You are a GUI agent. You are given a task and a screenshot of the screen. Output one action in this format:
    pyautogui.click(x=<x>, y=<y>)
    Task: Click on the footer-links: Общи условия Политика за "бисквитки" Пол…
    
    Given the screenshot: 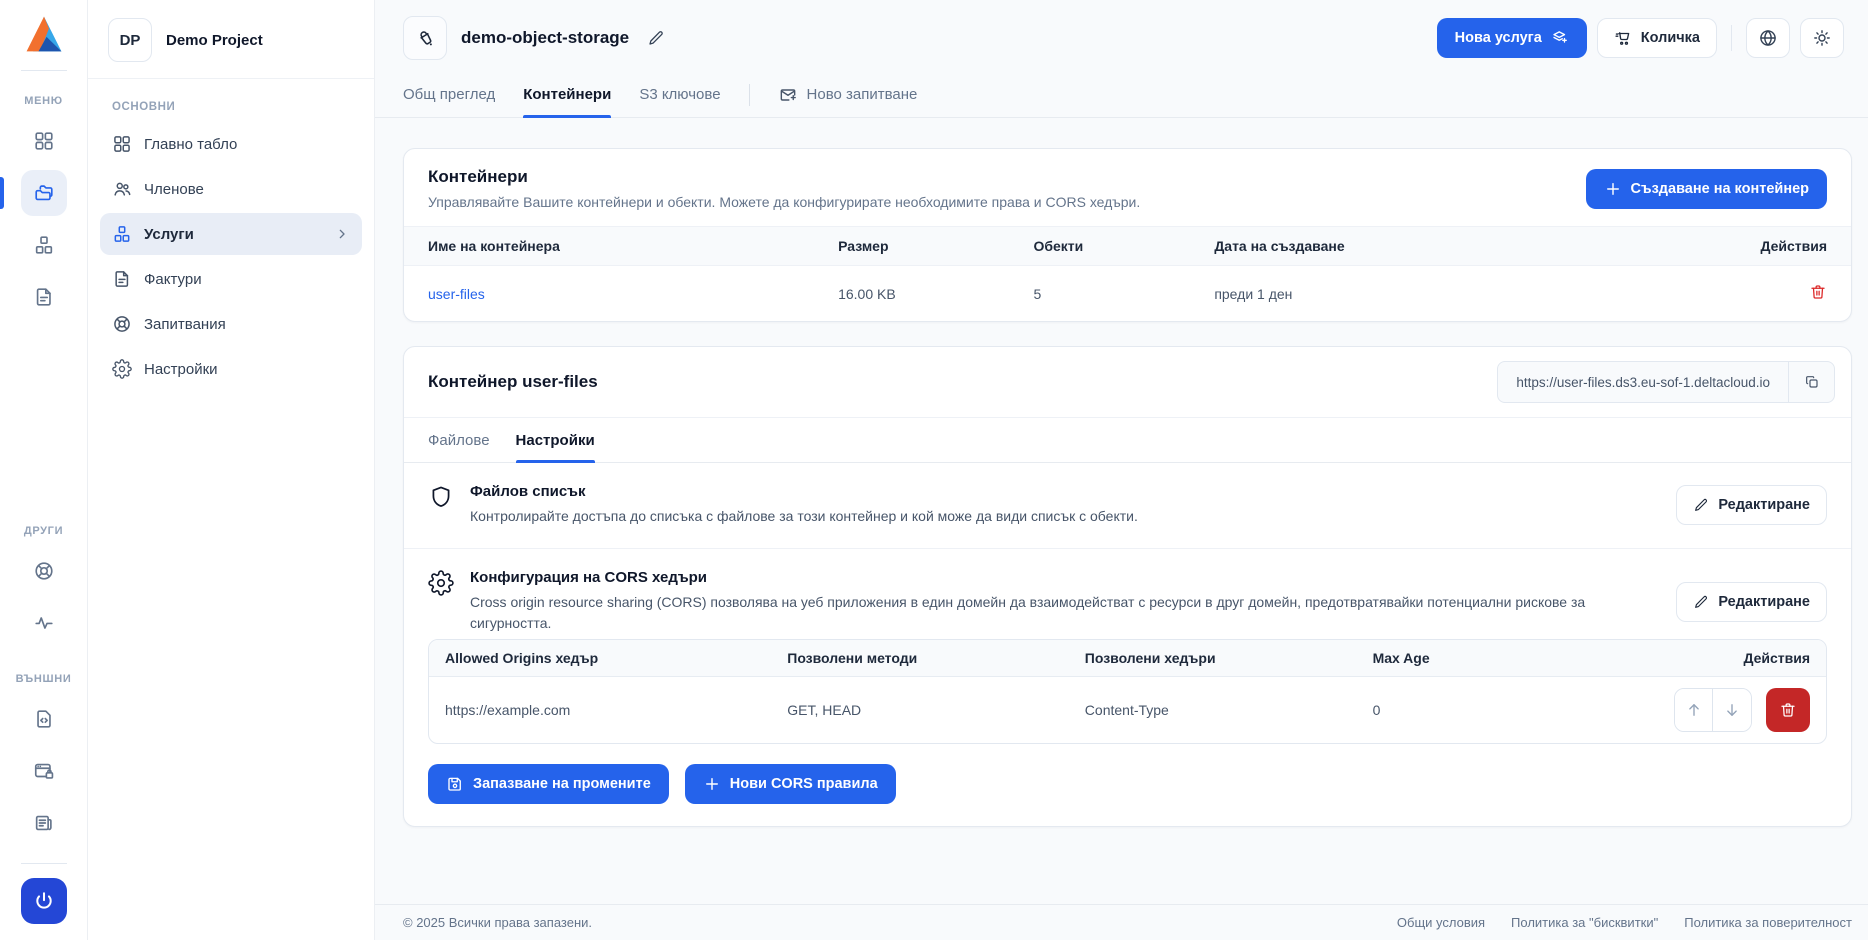 What is the action you would take?
    pyautogui.click(x=1624, y=922)
    